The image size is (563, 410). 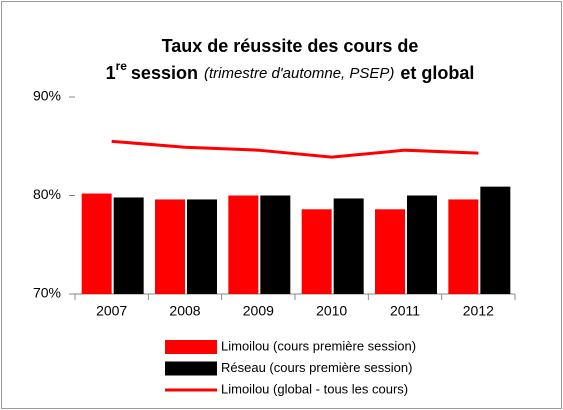 What do you see at coordinates (437, 73) in the screenshot?
I see `title-part: et global` at bounding box center [437, 73].